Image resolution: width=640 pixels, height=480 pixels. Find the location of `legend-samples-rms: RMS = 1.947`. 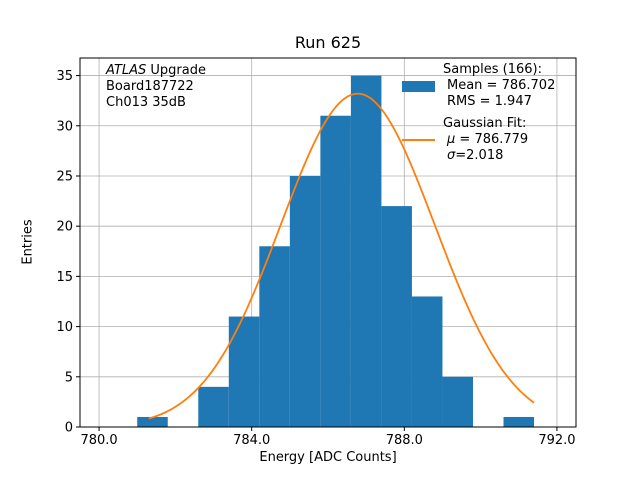

legend-samples-rms: RMS = 1.947 is located at coordinates (489, 101).